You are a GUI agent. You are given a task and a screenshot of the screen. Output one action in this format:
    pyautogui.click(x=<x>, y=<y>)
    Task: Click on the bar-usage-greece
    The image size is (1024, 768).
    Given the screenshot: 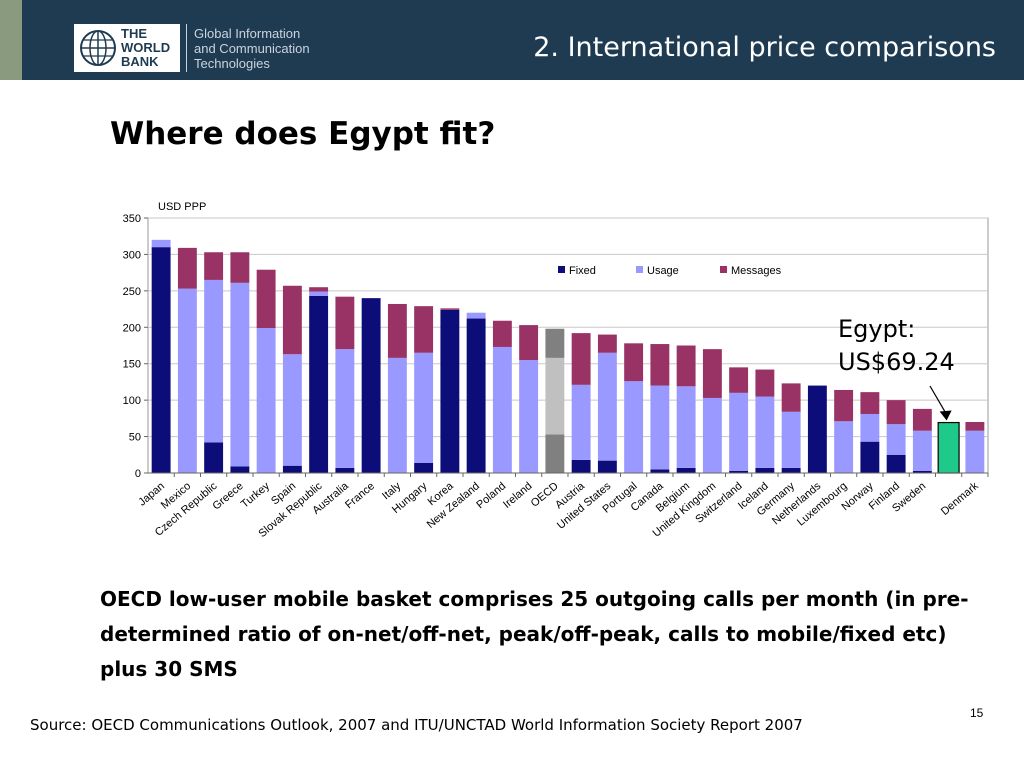 What is the action you would take?
    pyautogui.click(x=240, y=374)
    